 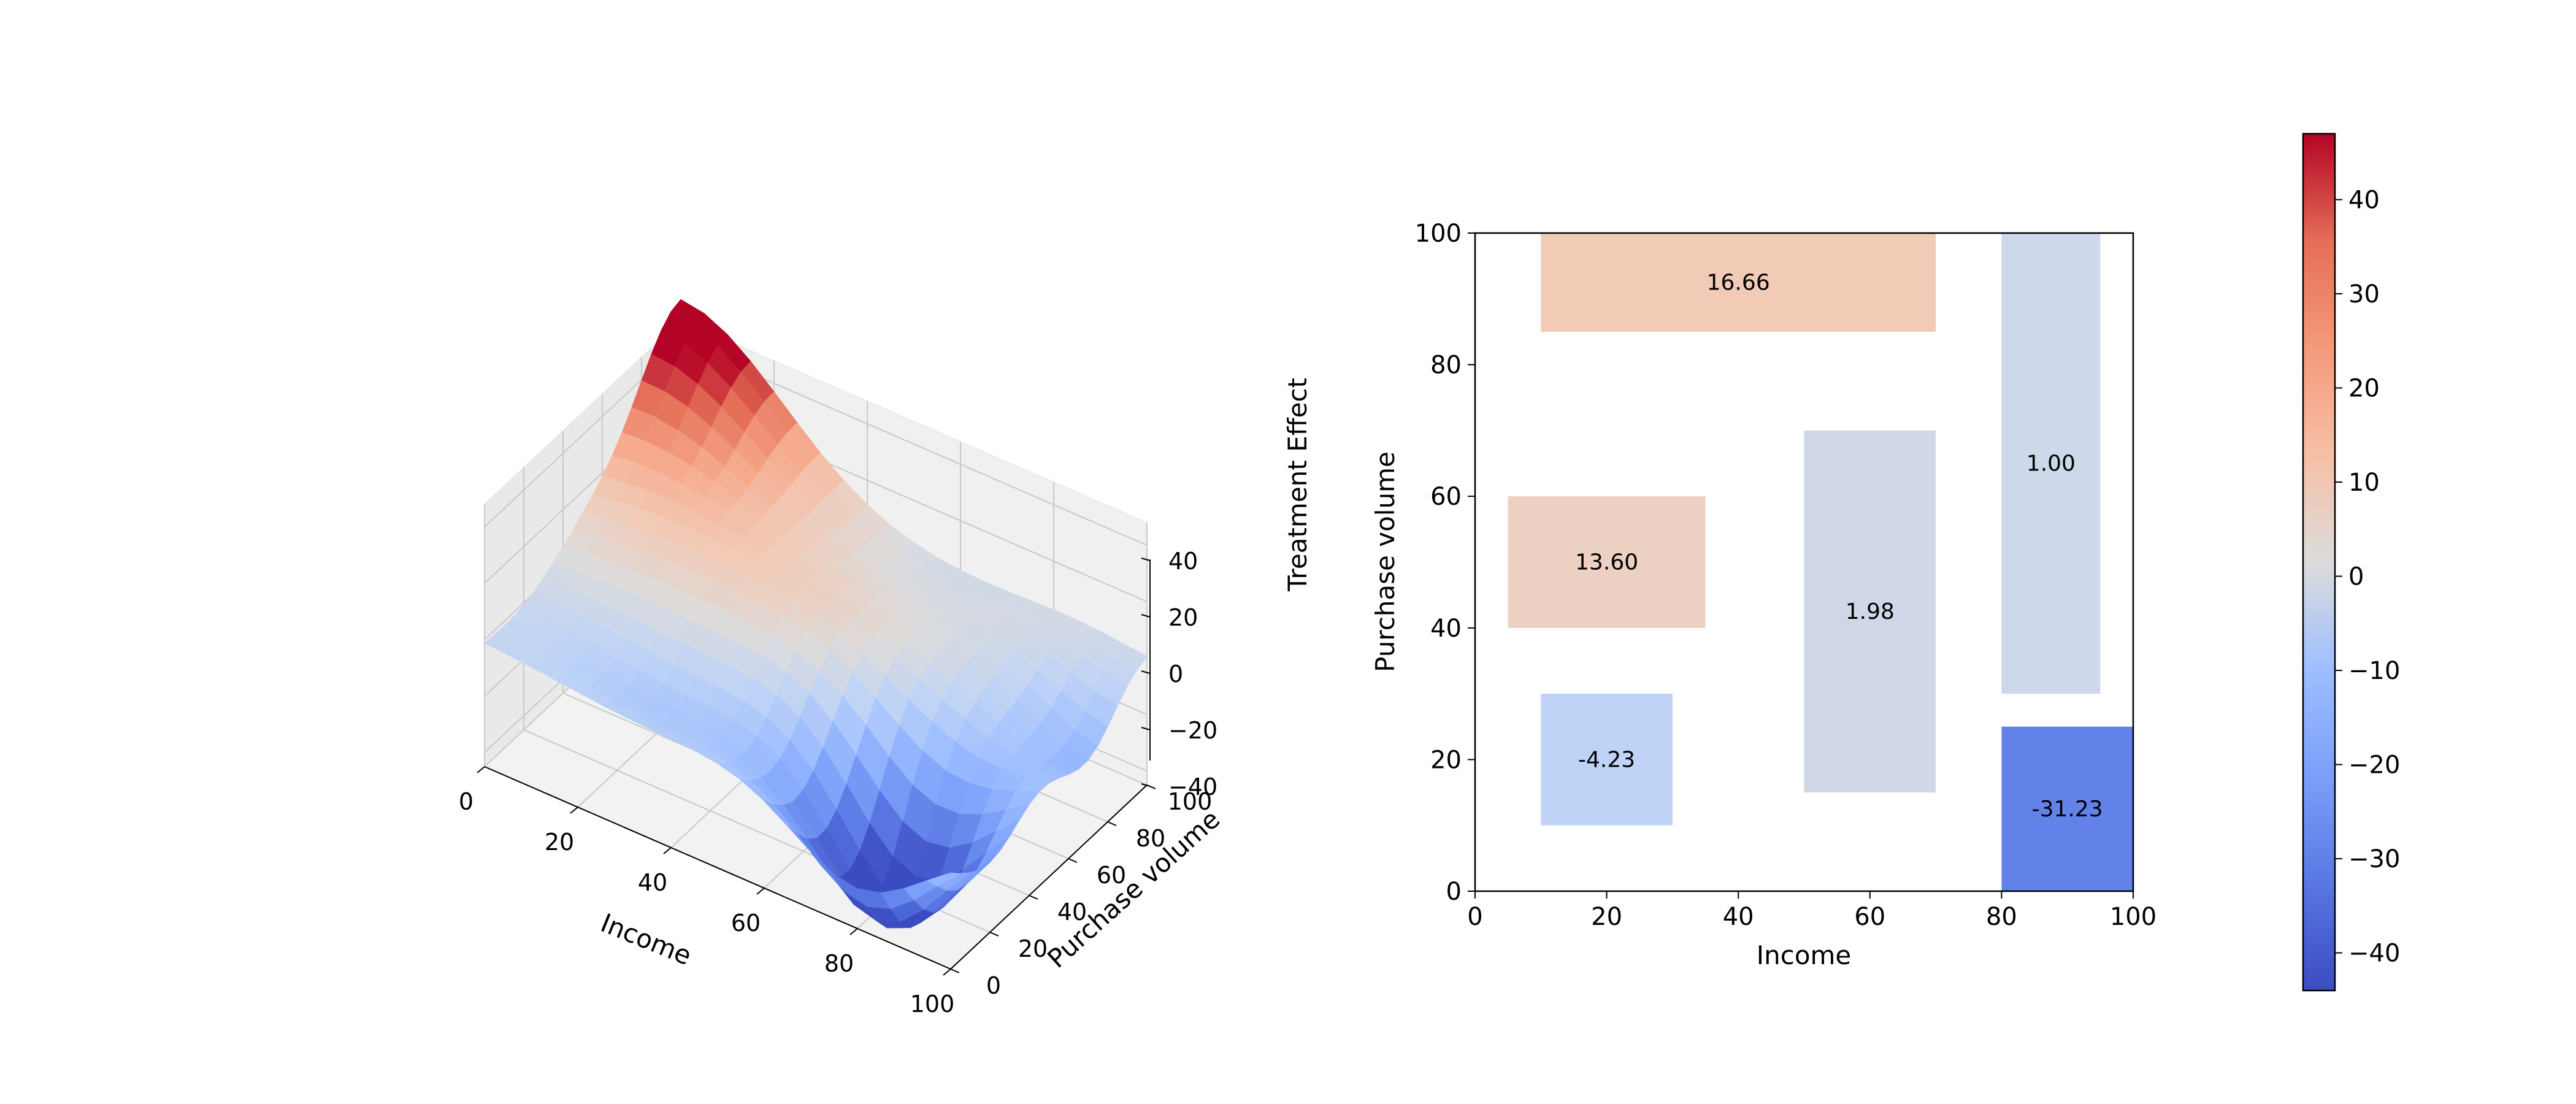 I want to click on axis-lines, so click(x=817, y=764).